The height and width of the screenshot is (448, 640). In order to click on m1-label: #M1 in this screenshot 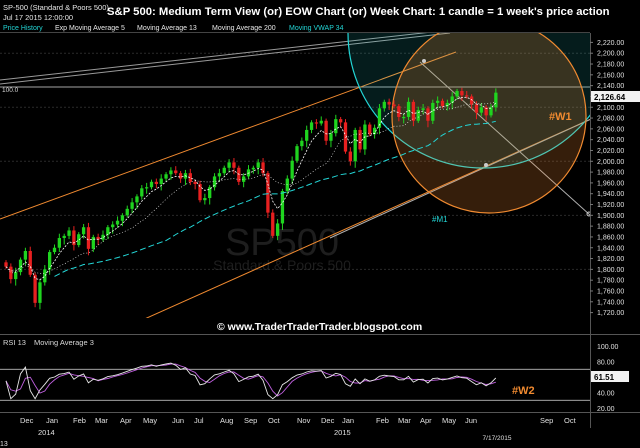, I will do `click(440, 219)`.